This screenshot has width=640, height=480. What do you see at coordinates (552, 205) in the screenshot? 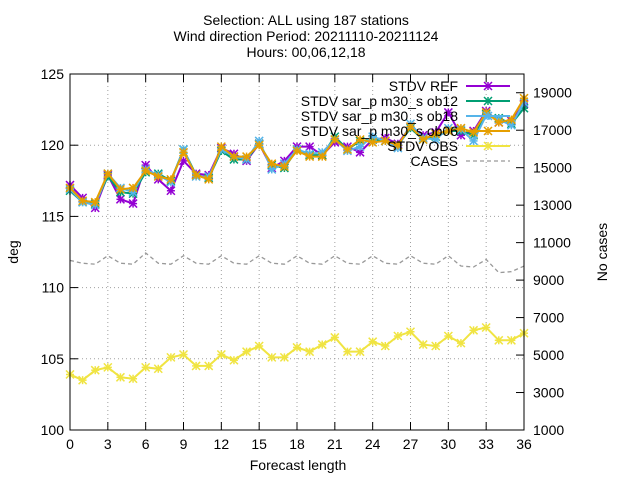
I see `y2-tick-label: 13000` at bounding box center [552, 205].